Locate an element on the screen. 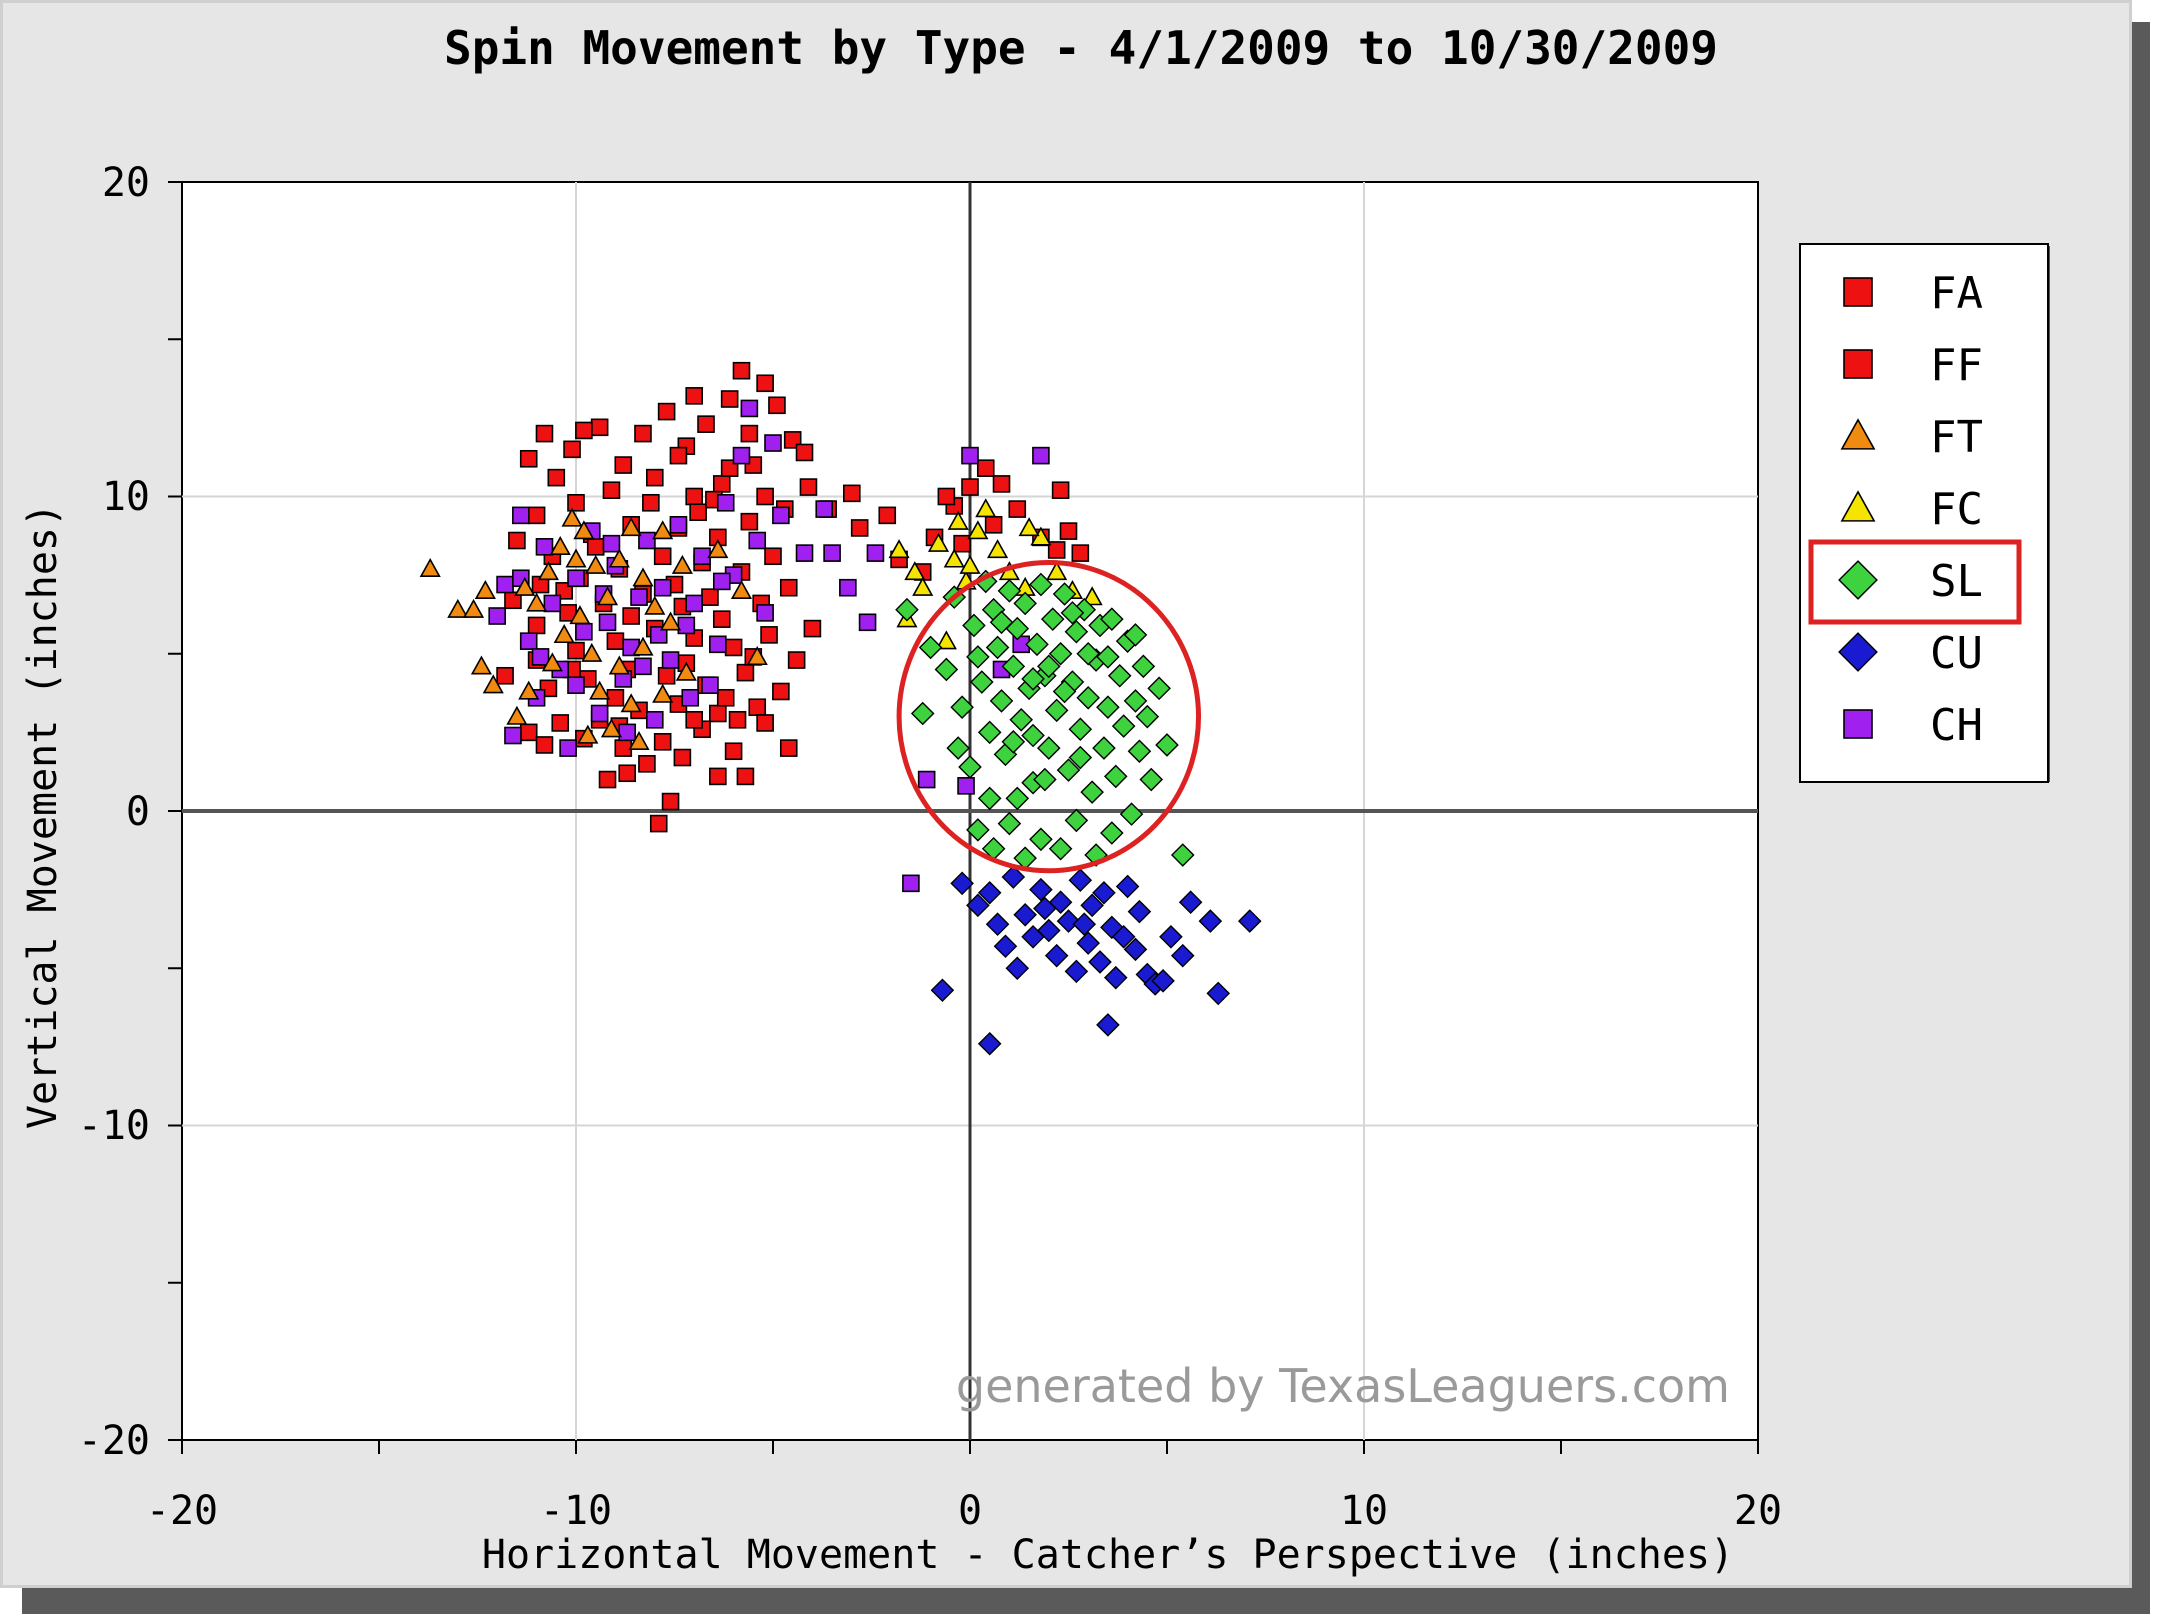  y-tick-label: 10 is located at coordinates (126, 497).